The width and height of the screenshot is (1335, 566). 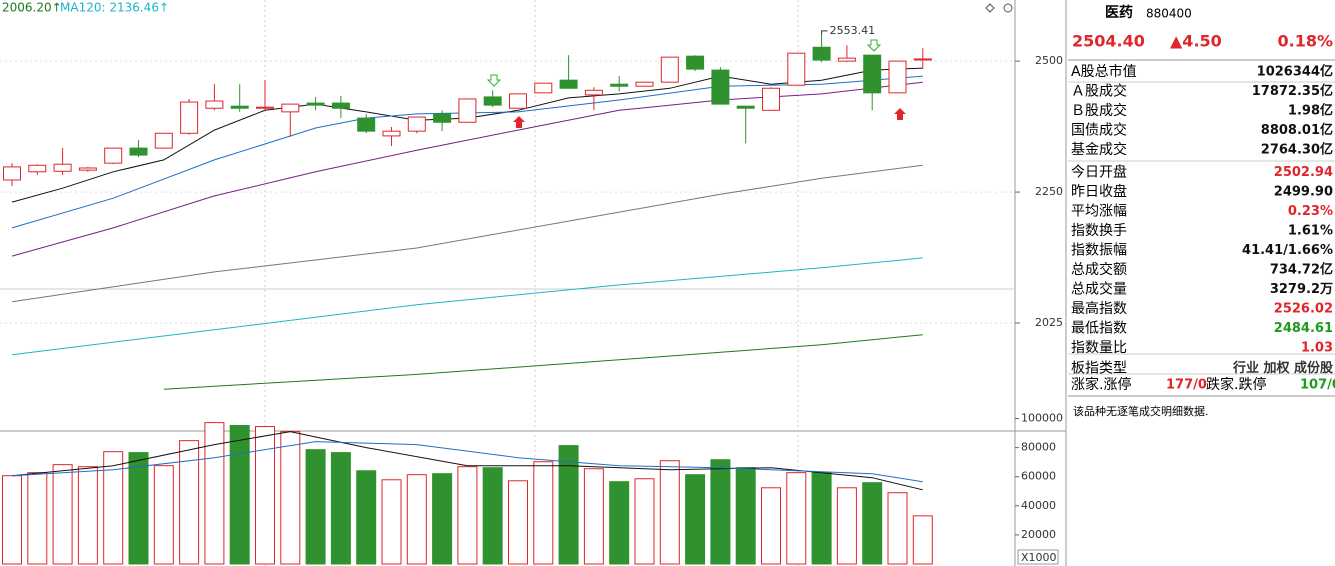 What do you see at coordinates (1099, 110) in the screenshot?
I see `row-label: Ｂ股成交` at bounding box center [1099, 110].